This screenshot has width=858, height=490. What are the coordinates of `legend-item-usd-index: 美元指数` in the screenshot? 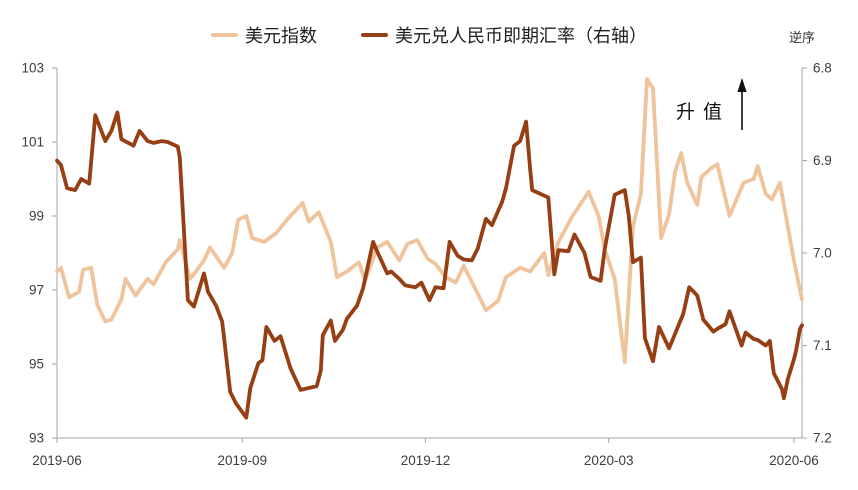 It's located at (264, 35).